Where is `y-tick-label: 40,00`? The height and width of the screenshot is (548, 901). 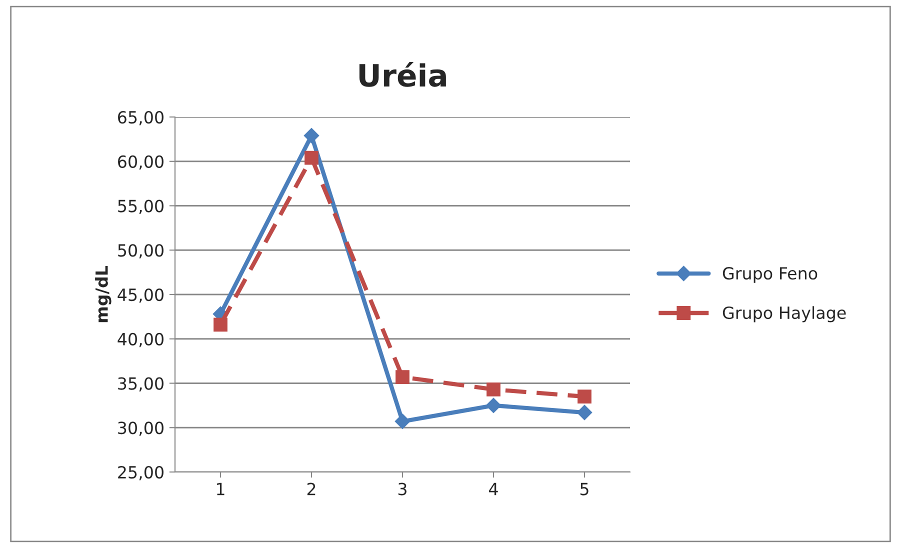 y-tick-label: 40,00 is located at coordinates (141, 340).